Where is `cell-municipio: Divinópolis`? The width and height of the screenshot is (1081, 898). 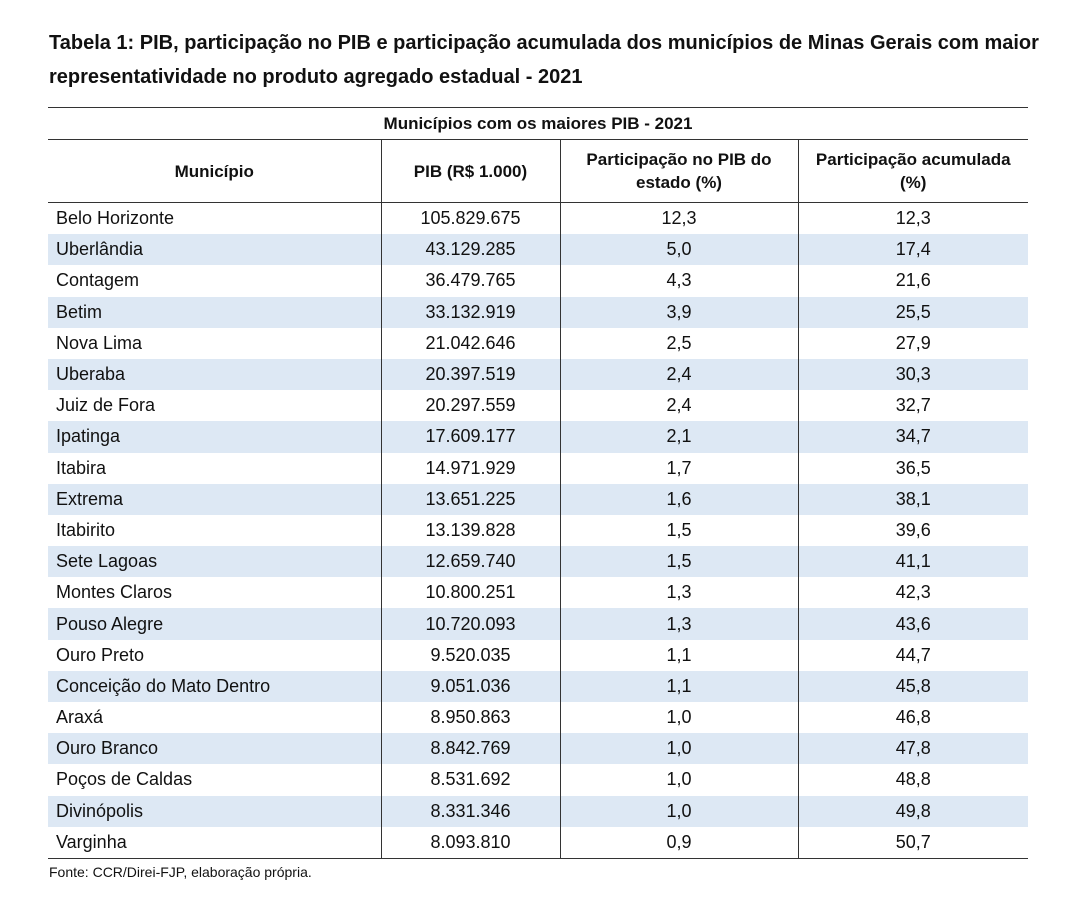 cell-municipio: Divinópolis is located at coordinates (214, 811).